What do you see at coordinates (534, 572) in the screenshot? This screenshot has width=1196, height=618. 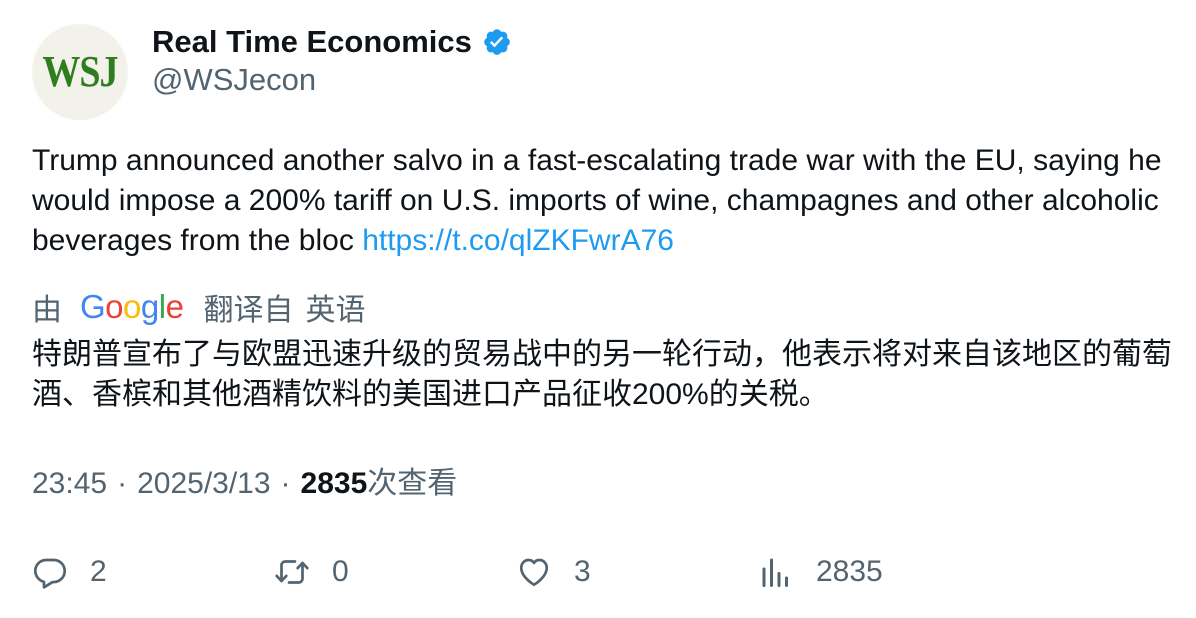 I see `heart-icon` at bounding box center [534, 572].